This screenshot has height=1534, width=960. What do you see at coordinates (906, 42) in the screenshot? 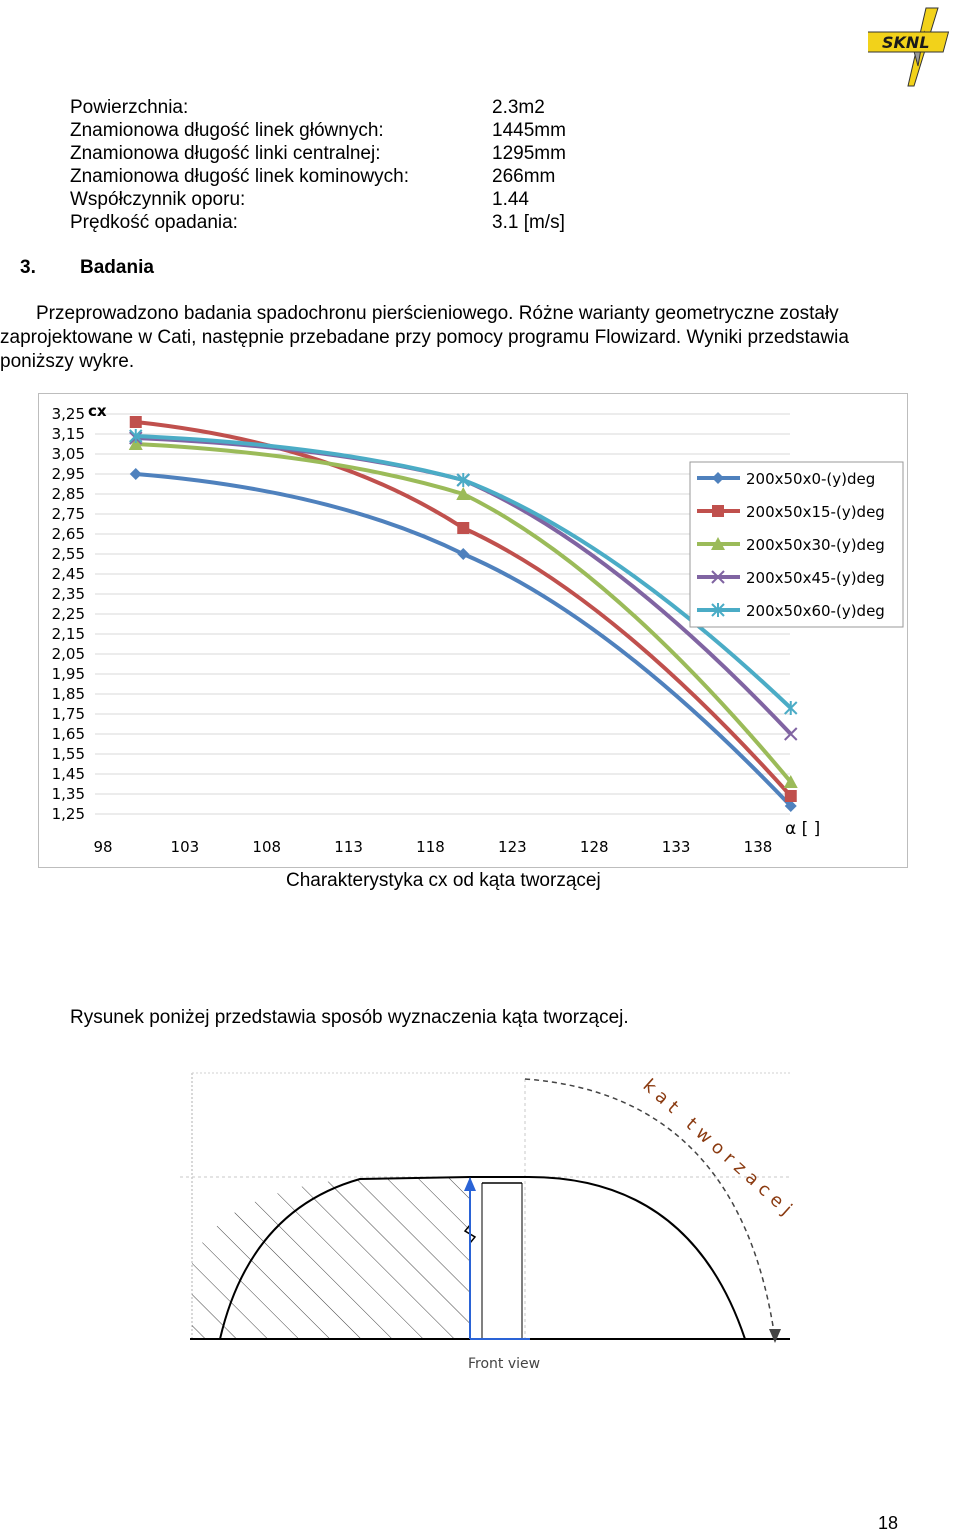
I see `logo-text: SKNL` at bounding box center [906, 42].